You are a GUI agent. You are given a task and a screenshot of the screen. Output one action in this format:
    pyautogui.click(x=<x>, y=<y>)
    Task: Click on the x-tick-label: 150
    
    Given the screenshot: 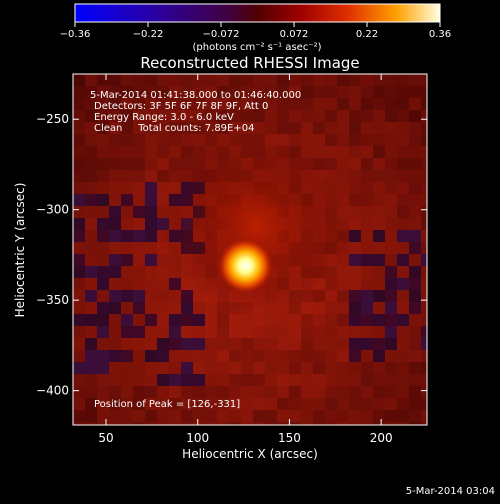 What is the action you would take?
    pyautogui.click(x=289, y=438)
    